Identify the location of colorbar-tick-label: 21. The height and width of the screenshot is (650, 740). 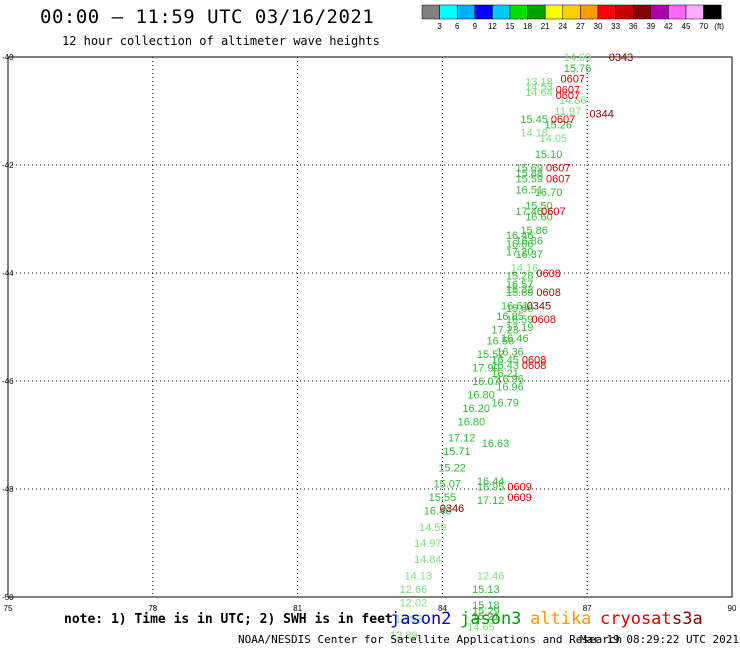
(545, 26).